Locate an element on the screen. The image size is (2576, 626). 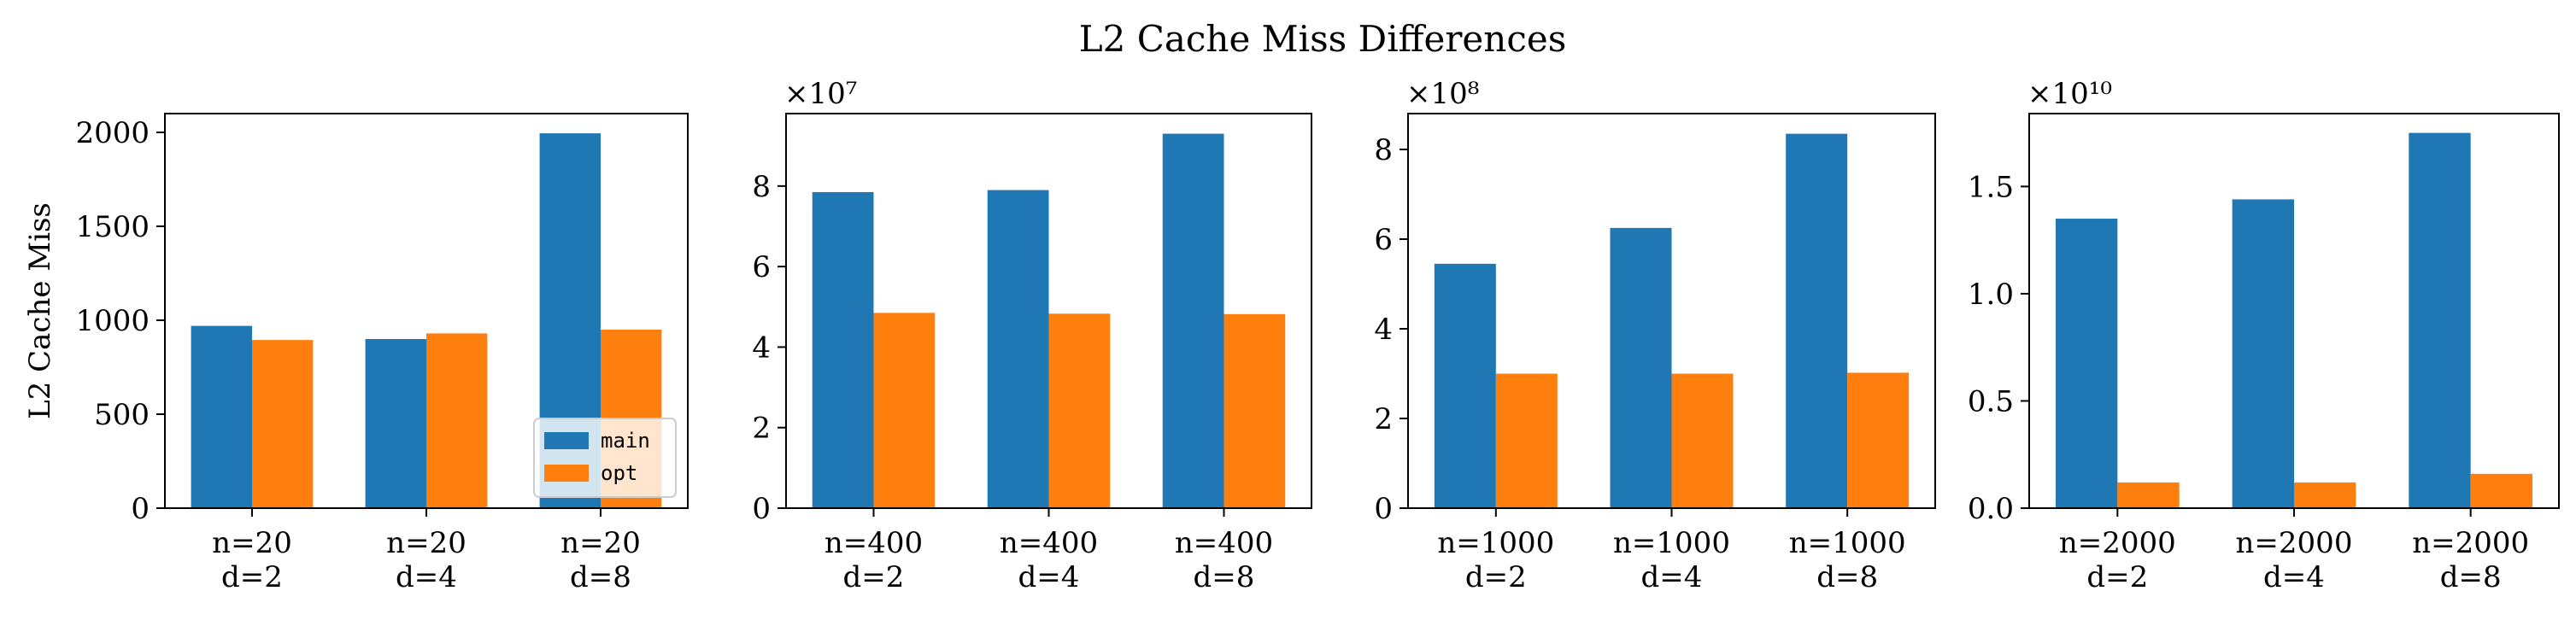
y-tick-label: 2000 is located at coordinates (112, 133).